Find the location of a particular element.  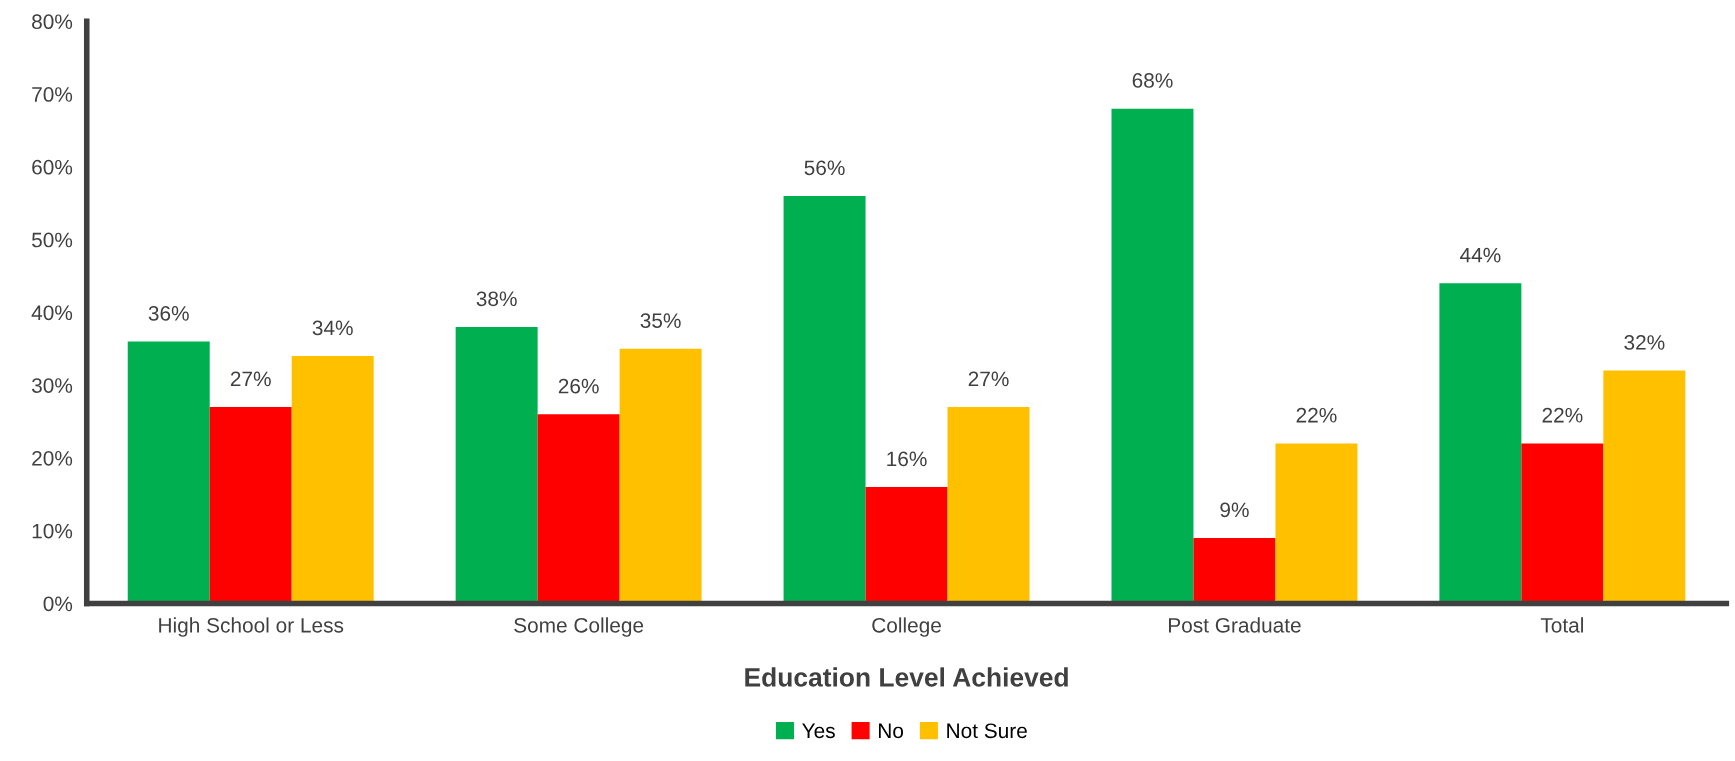

data-label: 36% is located at coordinates (168, 313).